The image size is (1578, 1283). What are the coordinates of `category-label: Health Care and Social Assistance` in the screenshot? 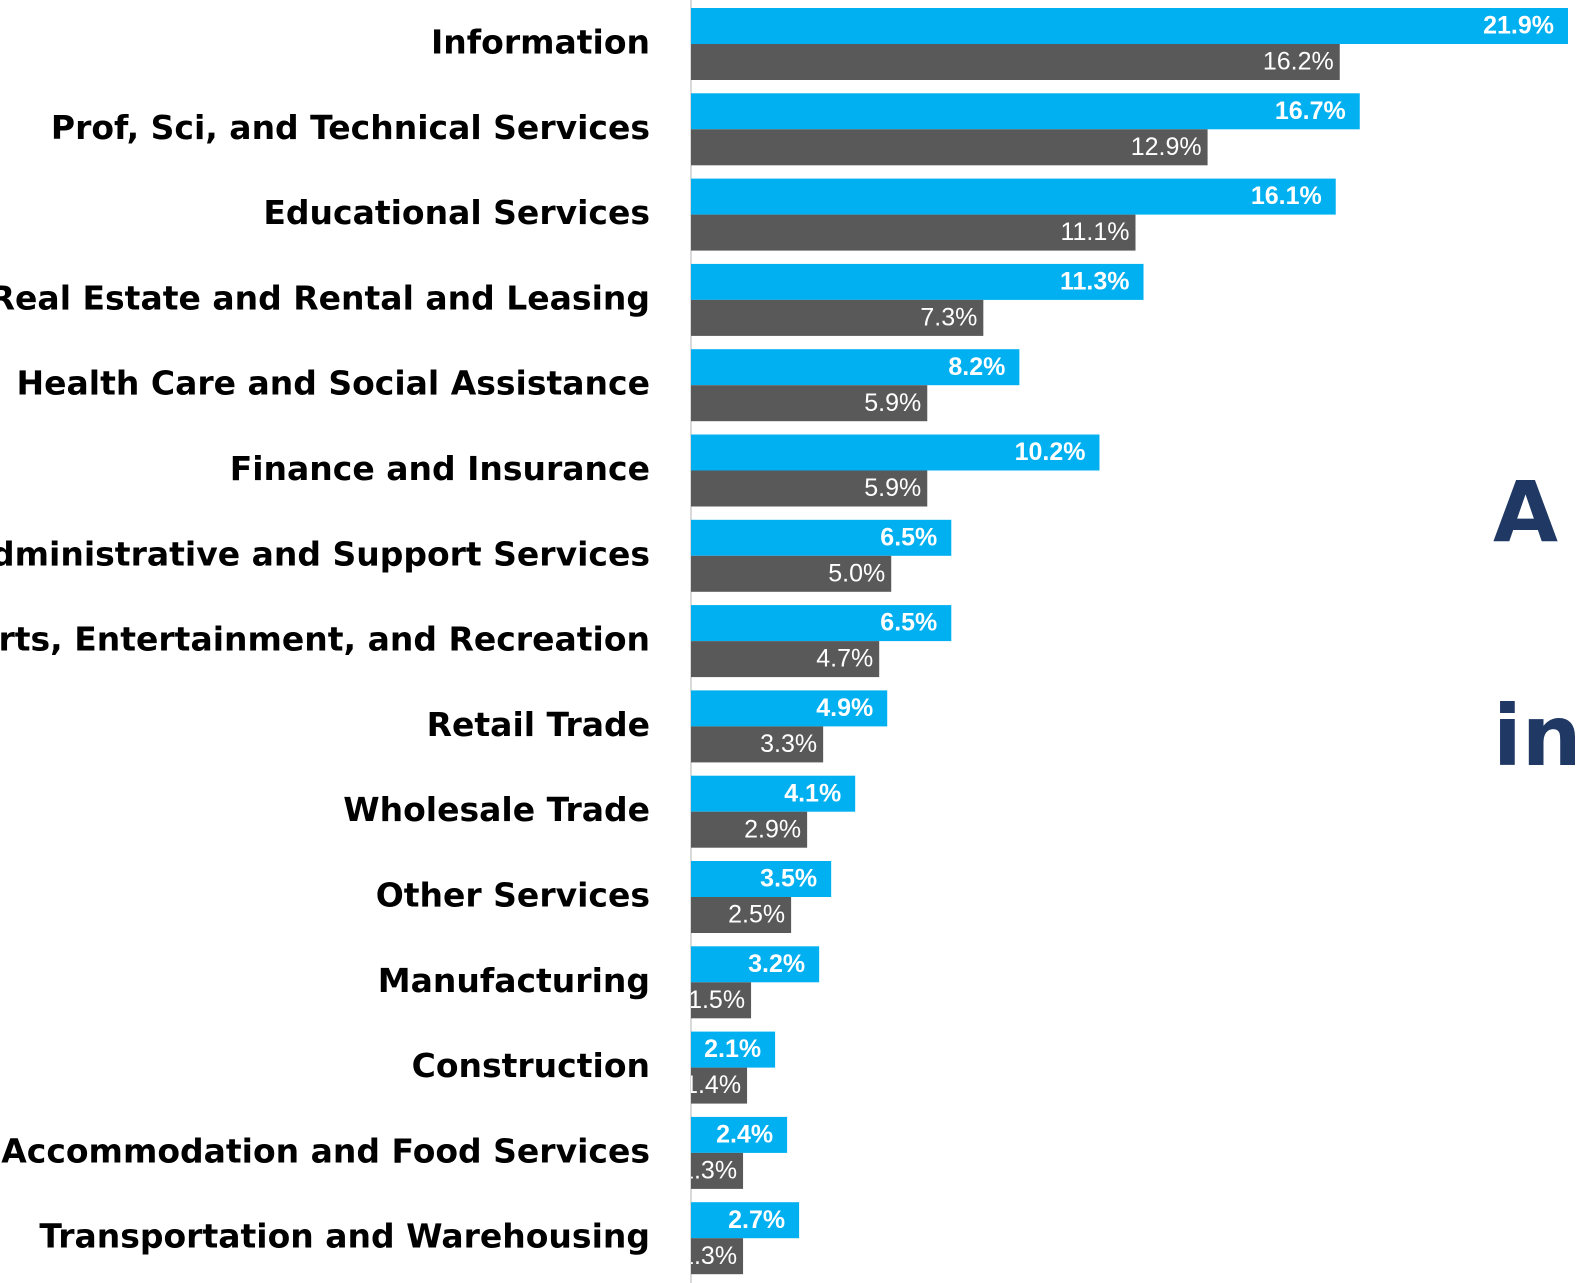 It's located at (333, 383).